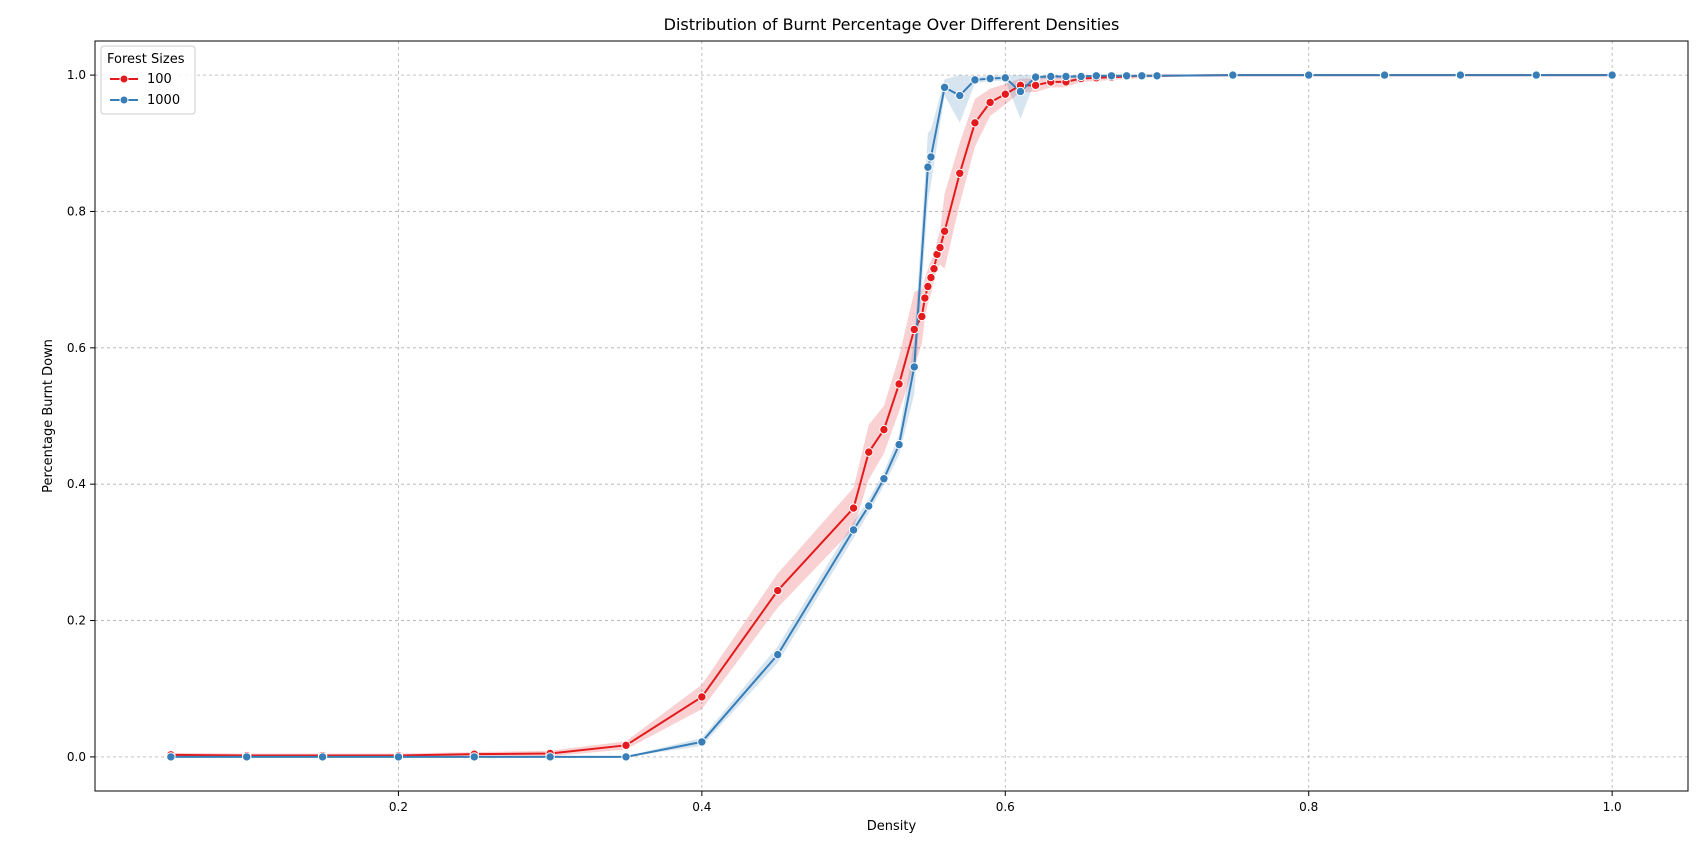 This screenshot has width=1706, height=856. Describe the element at coordinates (76, 757) in the screenshot. I see `y-tick-label: 0.0` at that location.